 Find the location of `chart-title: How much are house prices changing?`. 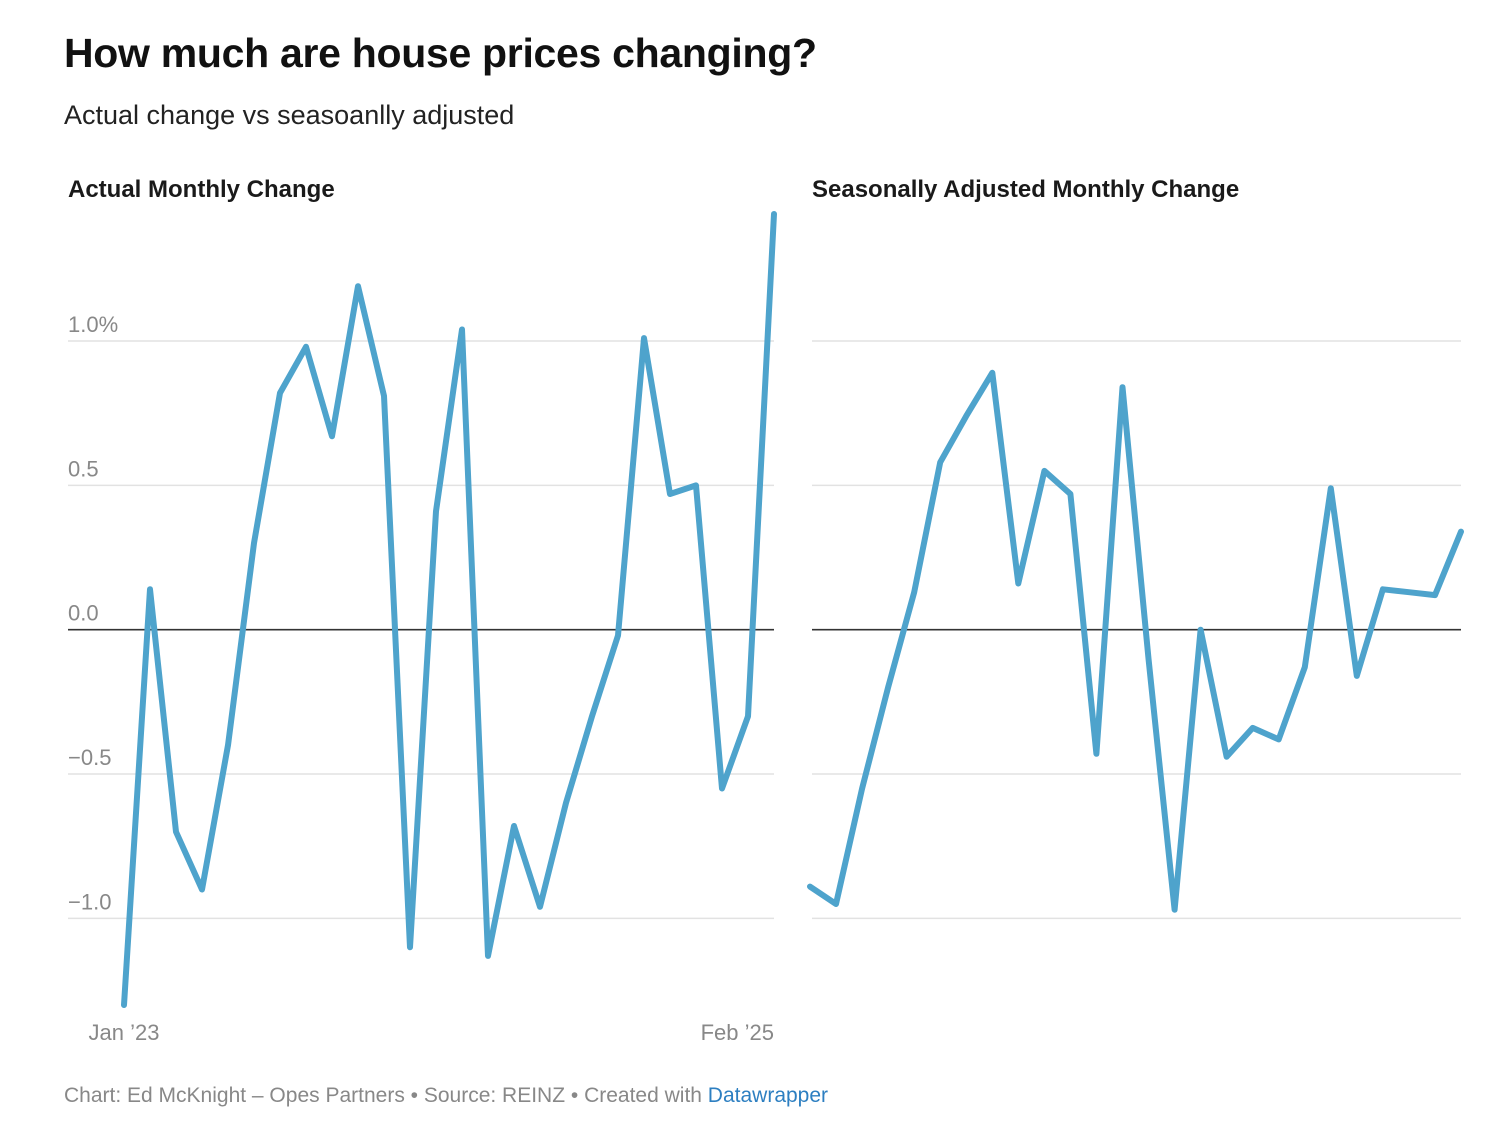

chart-title: How much are house prices changing? is located at coordinates (440, 53).